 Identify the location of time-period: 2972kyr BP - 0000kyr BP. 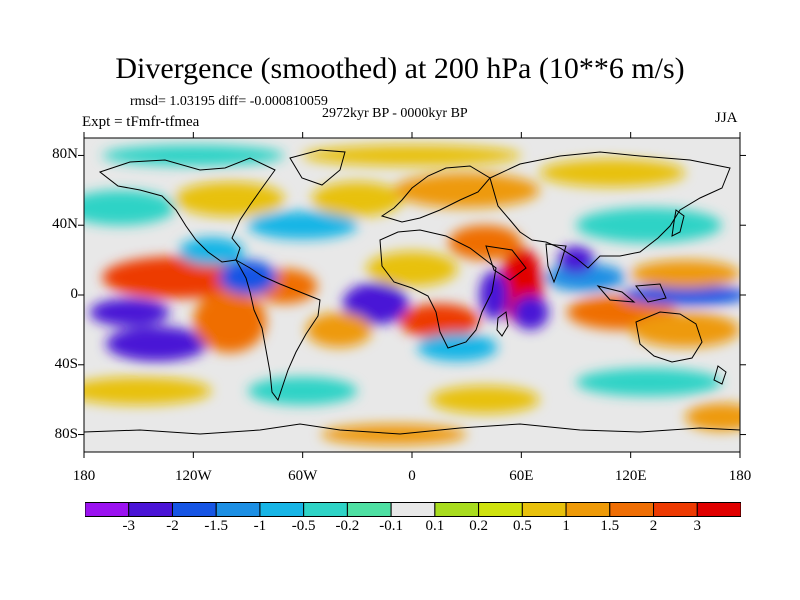
(395, 113).